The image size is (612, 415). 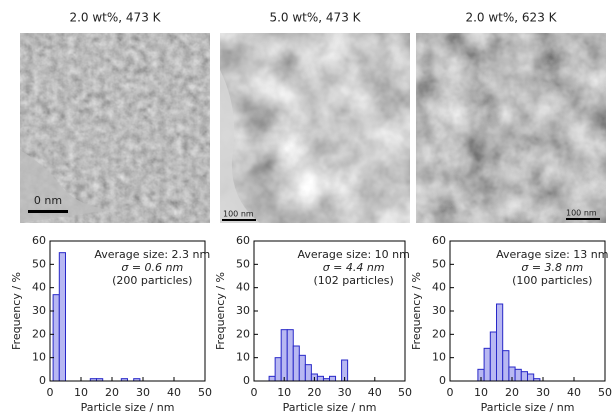 What do you see at coordinates (152, 267) in the screenshot?
I see `annotation: σ = 0.6 nm` at bounding box center [152, 267].